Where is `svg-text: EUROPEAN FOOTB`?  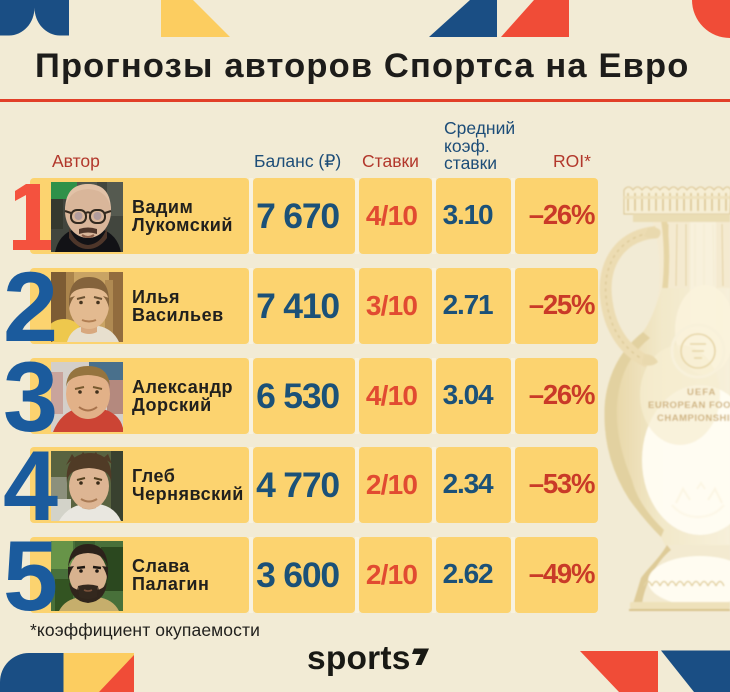
svg-text: EUROPEAN FOOTB is located at coordinates (689, 405).